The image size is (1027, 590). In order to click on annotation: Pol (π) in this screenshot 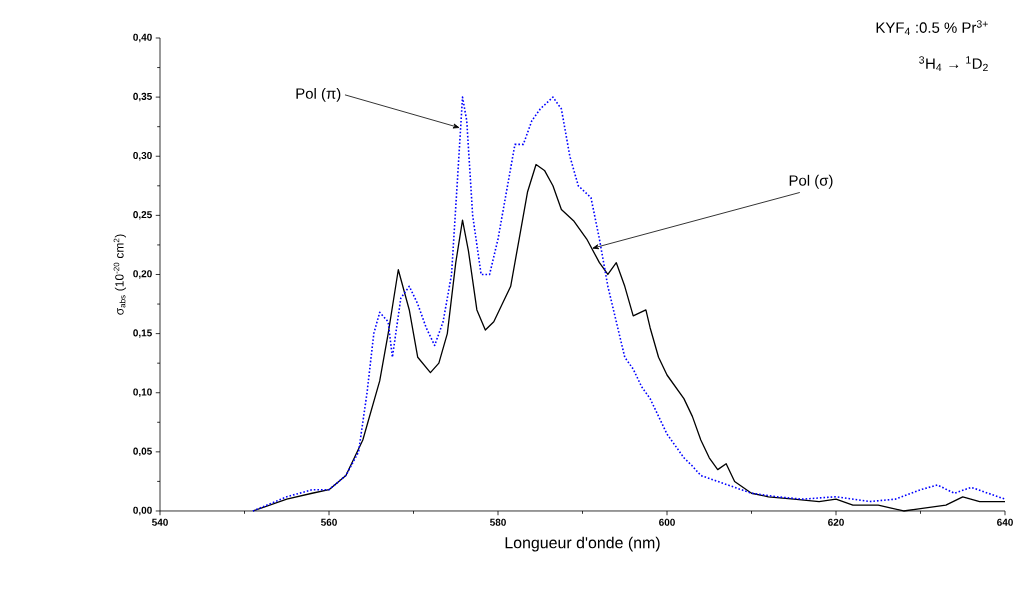, I will do `click(318, 94)`.